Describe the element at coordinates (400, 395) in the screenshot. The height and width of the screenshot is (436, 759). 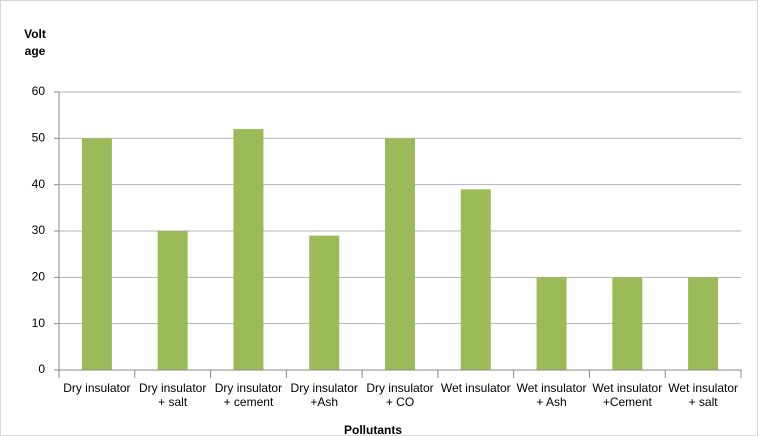
I see `x-tick-label: Dry insulator + CO` at that location.